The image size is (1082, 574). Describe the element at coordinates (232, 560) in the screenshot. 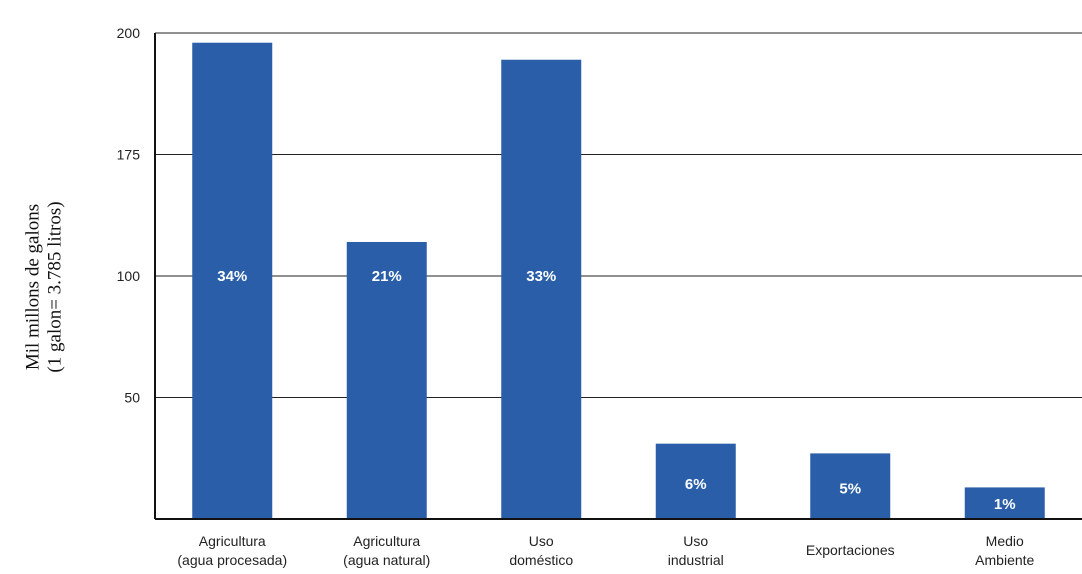

I see `x-tick-label: (agua procesada)` at that location.